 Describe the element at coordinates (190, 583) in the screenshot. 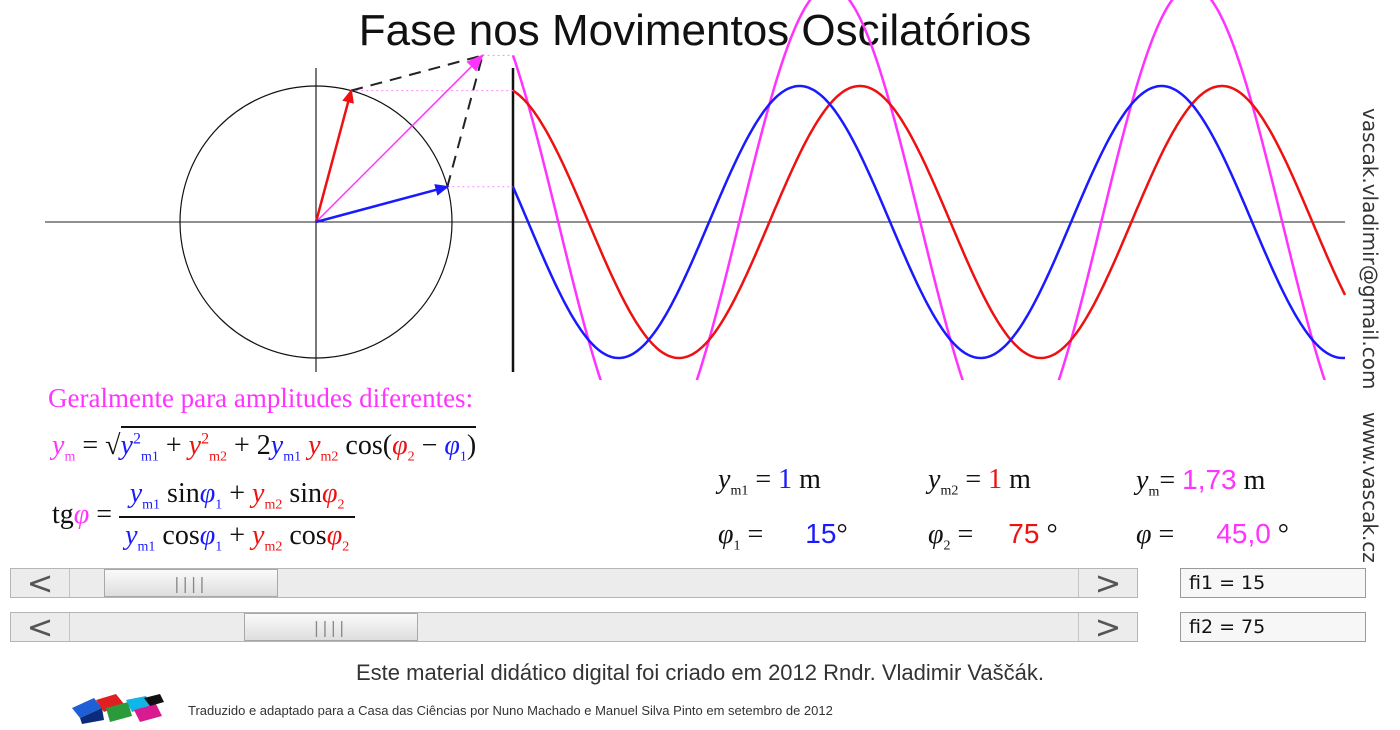

I see `fi1-slider-thumb: ||||` at that location.